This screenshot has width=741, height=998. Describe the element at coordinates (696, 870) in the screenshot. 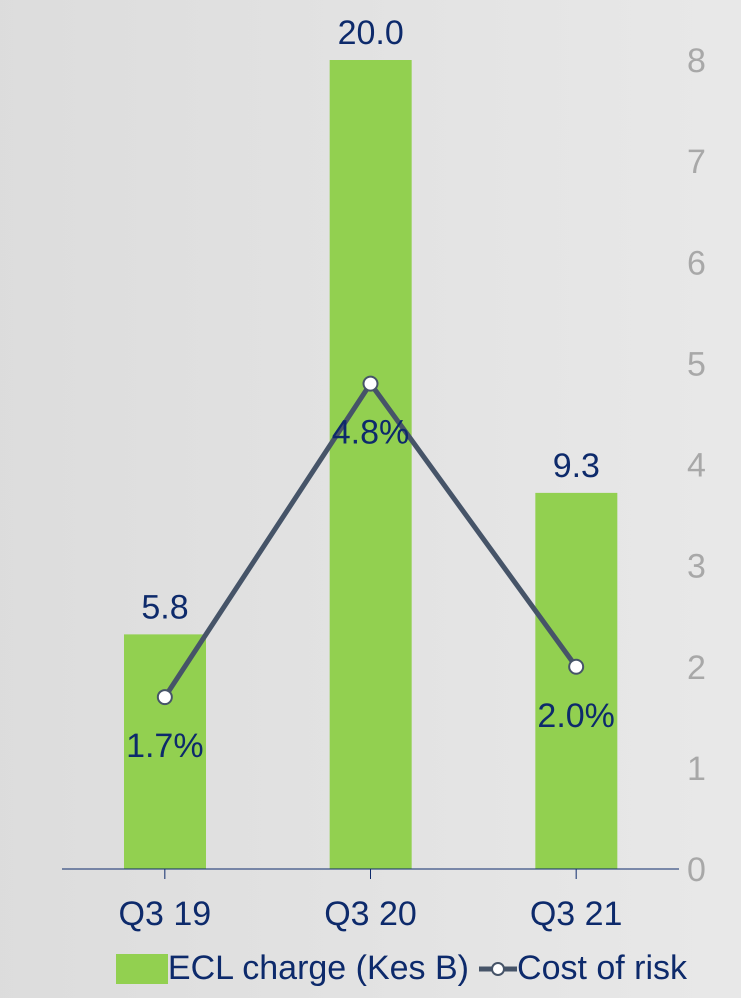

I see `y2-tick-label: 0` at that location.